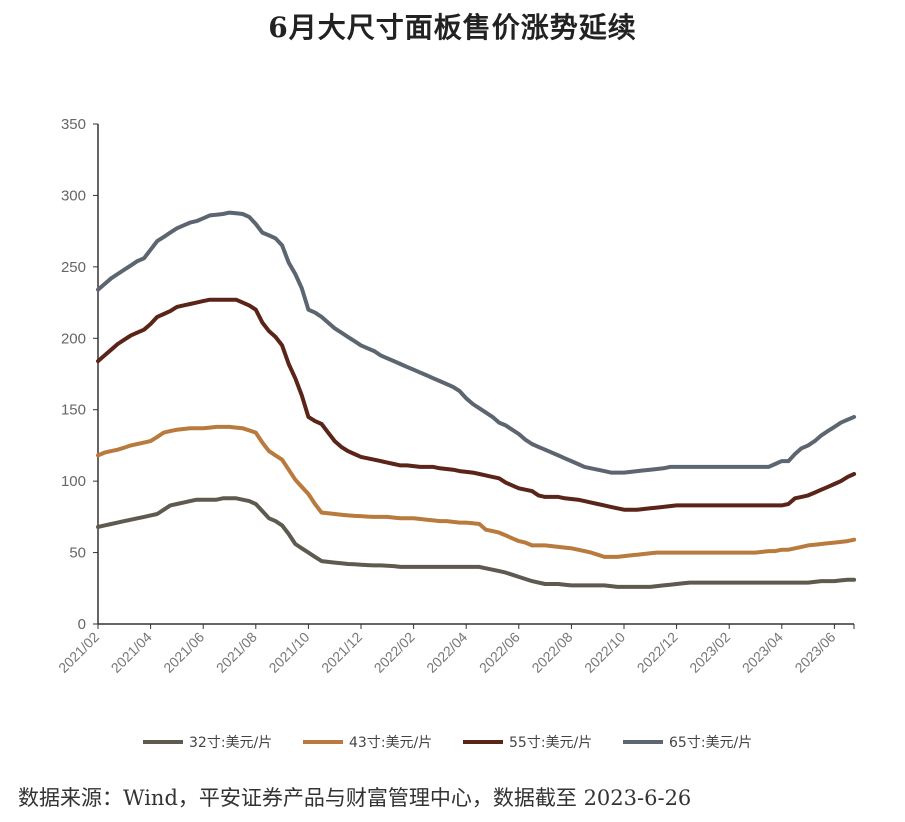 This screenshot has height=822, width=905. What do you see at coordinates (551, 652) in the screenshot?
I see `x-tick-label: 2022/08` at bounding box center [551, 652].